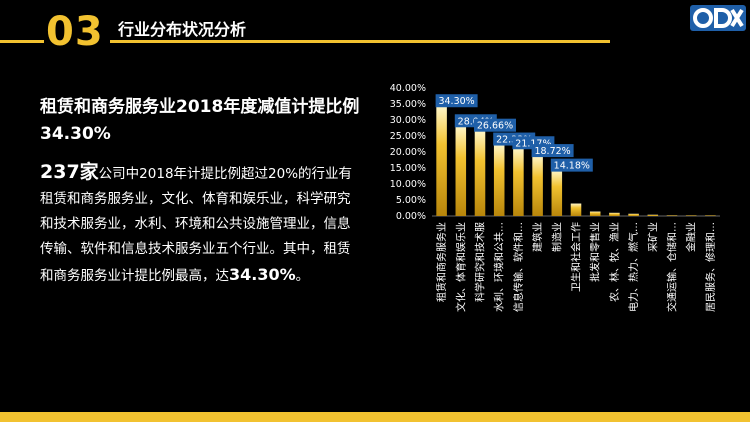  Describe the element at coordinates (408, 168) in the screenshot. I see `y-tick-label: 15.00%` at that location.